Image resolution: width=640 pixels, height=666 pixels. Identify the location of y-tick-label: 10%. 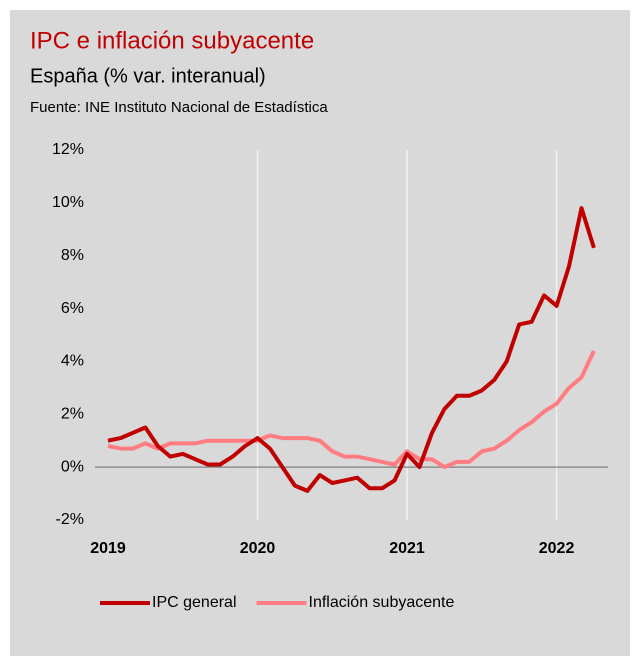
(68, 202).